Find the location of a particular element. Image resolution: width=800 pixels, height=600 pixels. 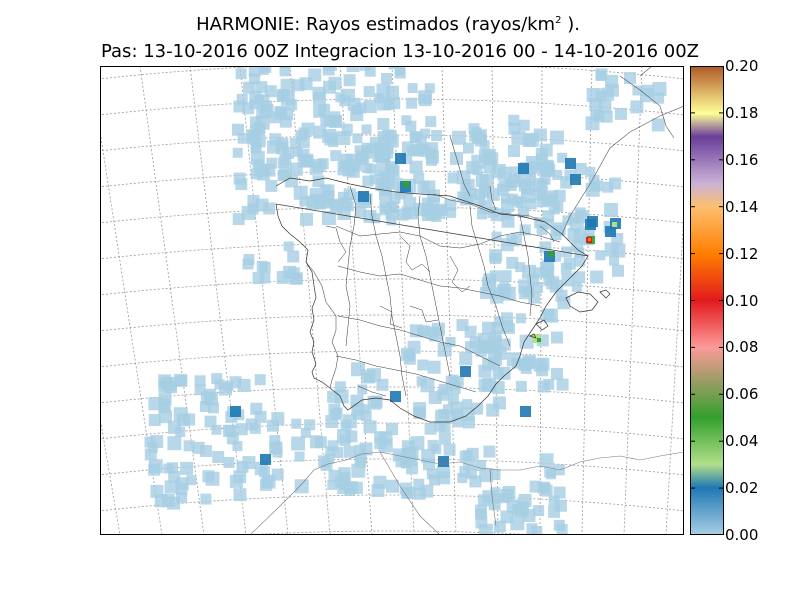

colorbar-tick-label: 0.16 is located at coordinates (742, 159).